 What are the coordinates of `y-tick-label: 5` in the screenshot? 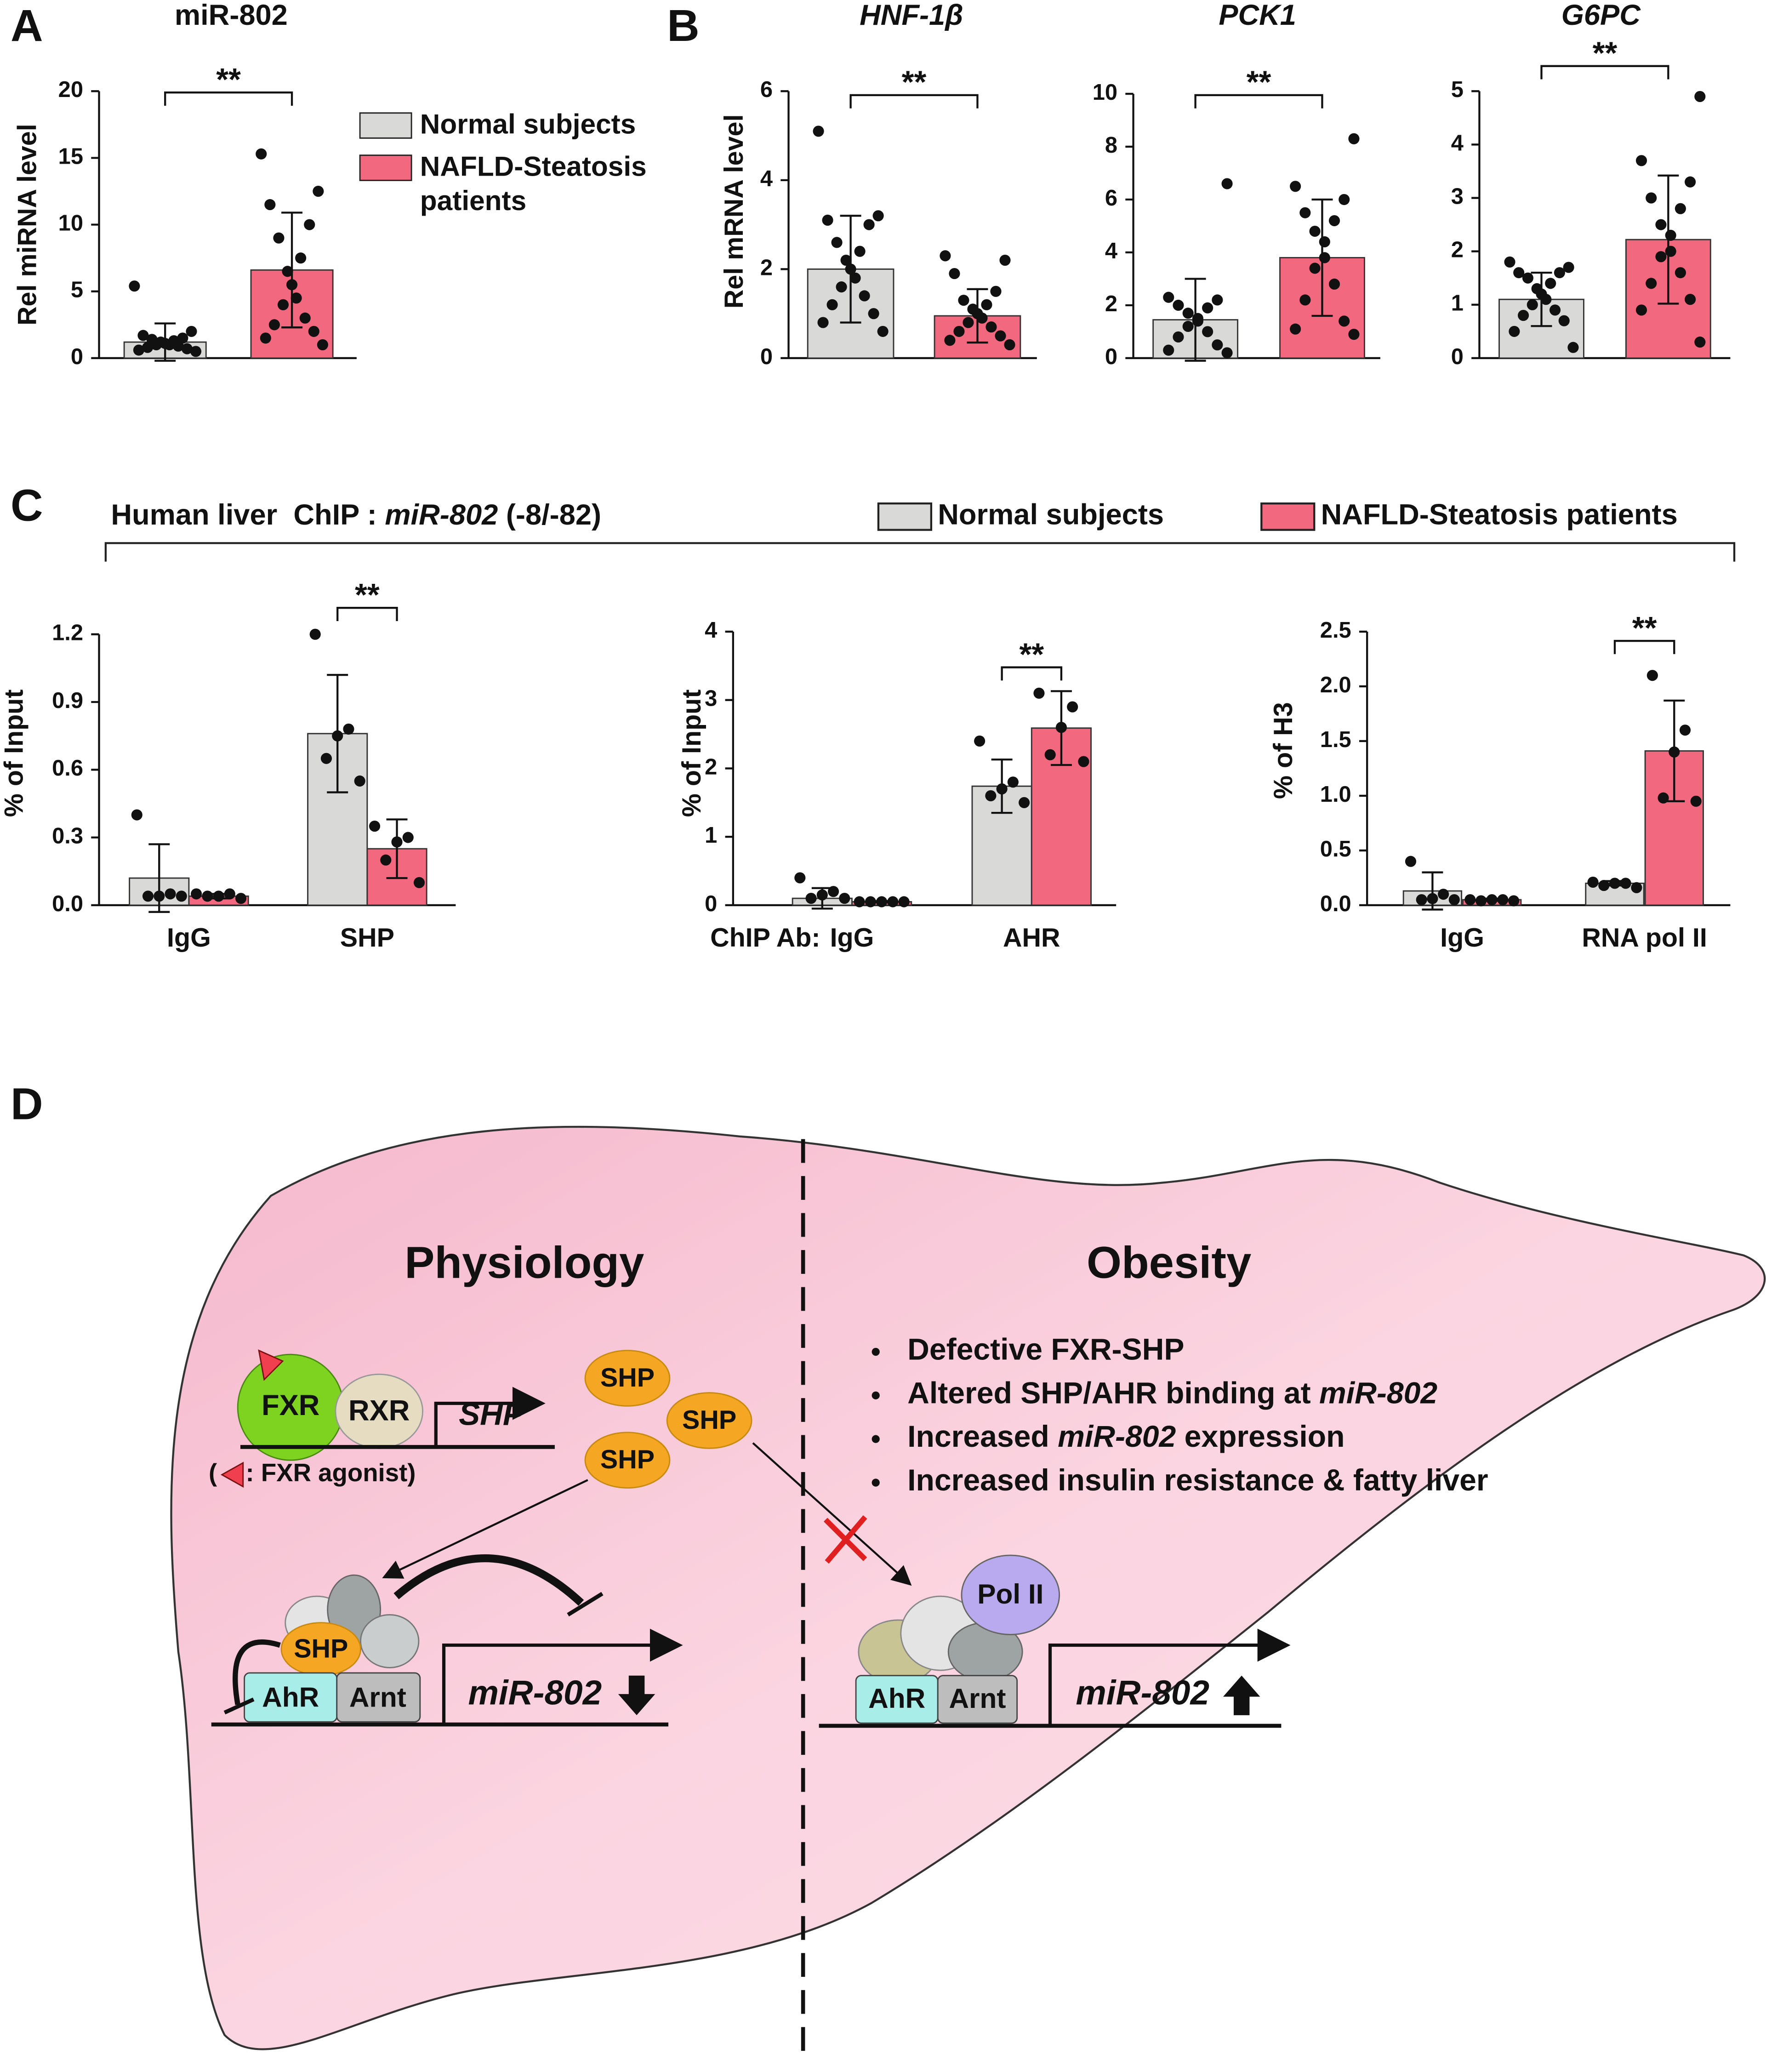 It's located at (1457, 89).